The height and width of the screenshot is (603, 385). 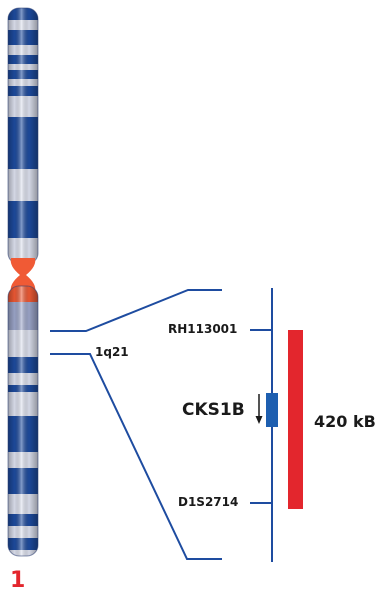 I want to click on region-bar, so click(x=295, y=419).